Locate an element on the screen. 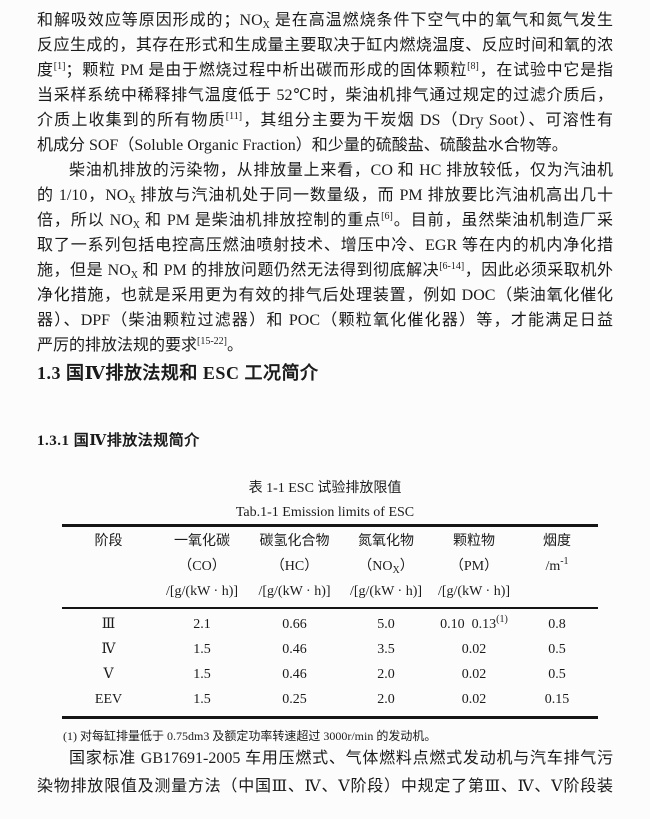 The width and height of the screenshot is (650, 819). table-cell: 2.1 is located at coordinates (202, 624).